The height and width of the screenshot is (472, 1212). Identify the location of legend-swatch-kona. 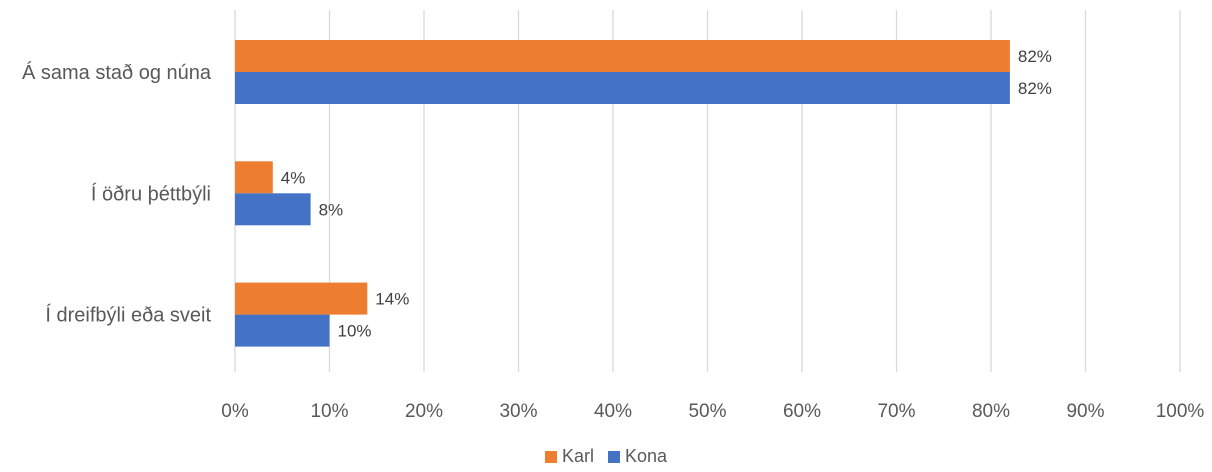
(613, 456).